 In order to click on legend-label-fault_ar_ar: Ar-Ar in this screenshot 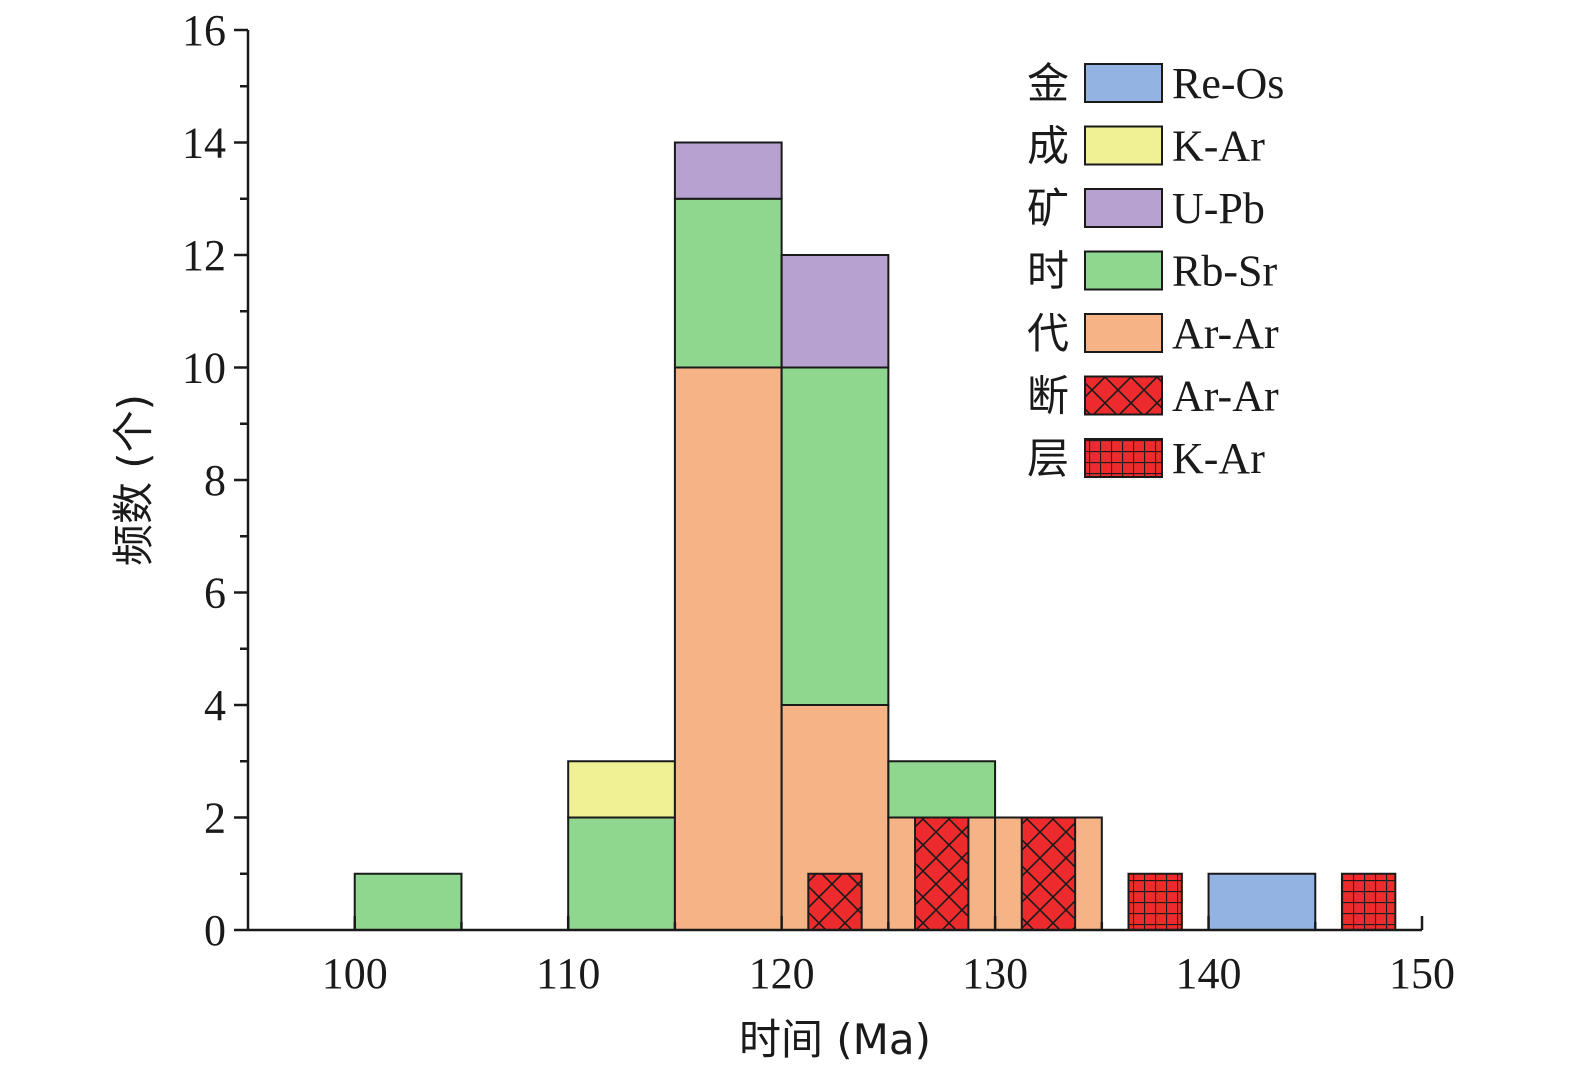, I will do `click(1225, 396)`.